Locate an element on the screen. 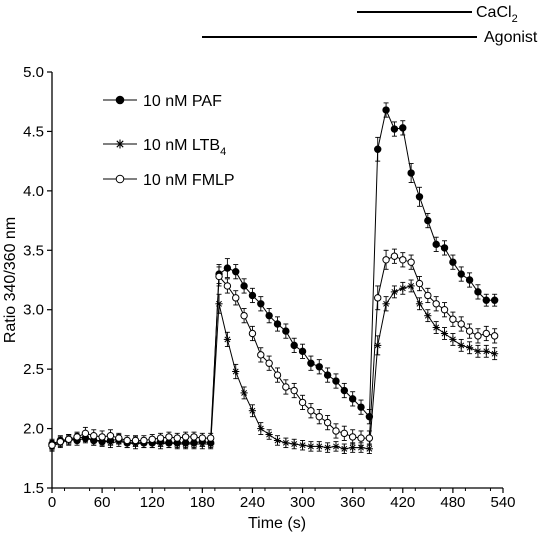 The height and width of the screenshot is (535, 550). y-tick-label: 4.5 is located at coordinates (33, 131).